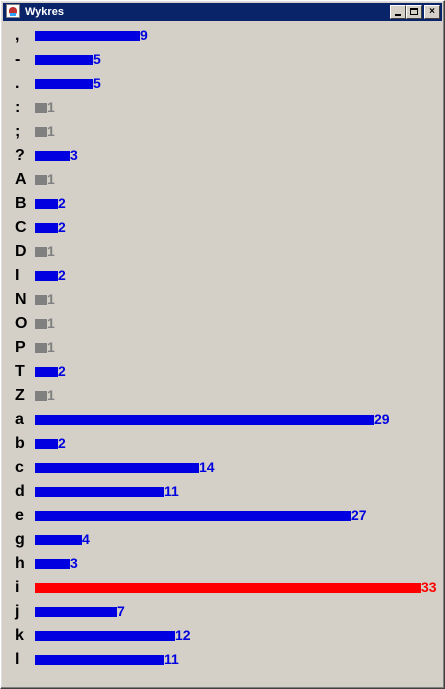  Describe the element at coordinates (19, 467) in the screenshot. I see `category-label: c` at that location.